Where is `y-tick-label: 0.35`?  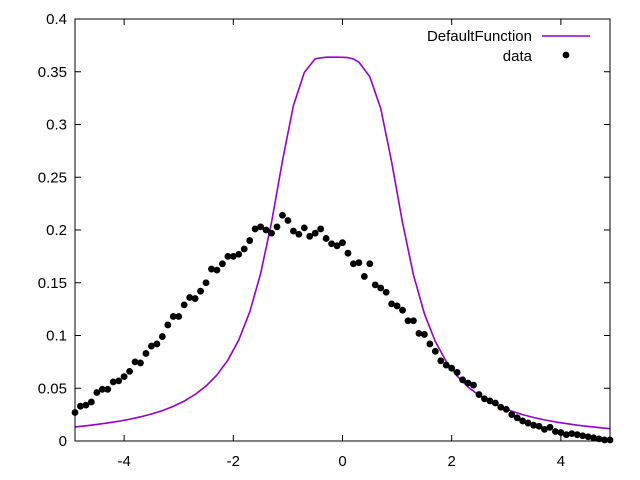 y-tick-label: 0.35 is located at coordinates (52, 72).